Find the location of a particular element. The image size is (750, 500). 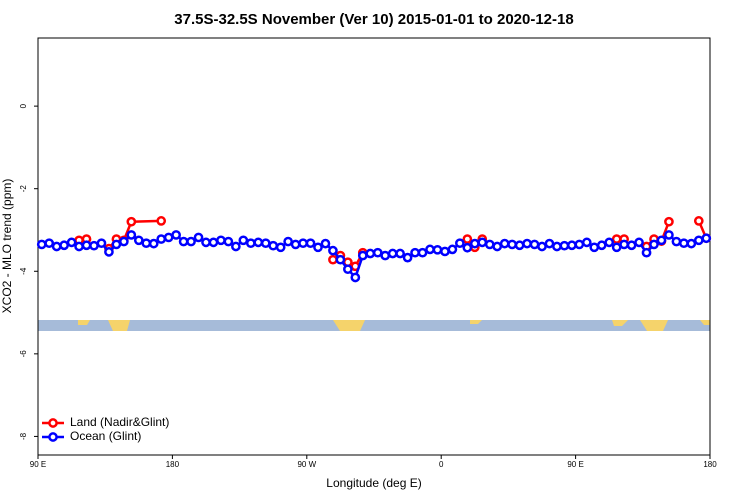

land-patches is located at coordinates (394, 325).